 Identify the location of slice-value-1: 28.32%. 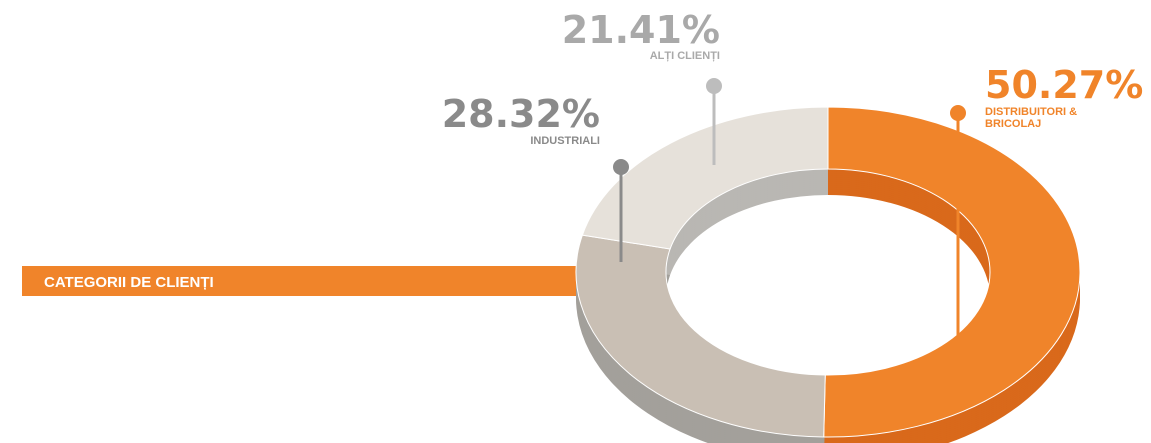
(521, 114).